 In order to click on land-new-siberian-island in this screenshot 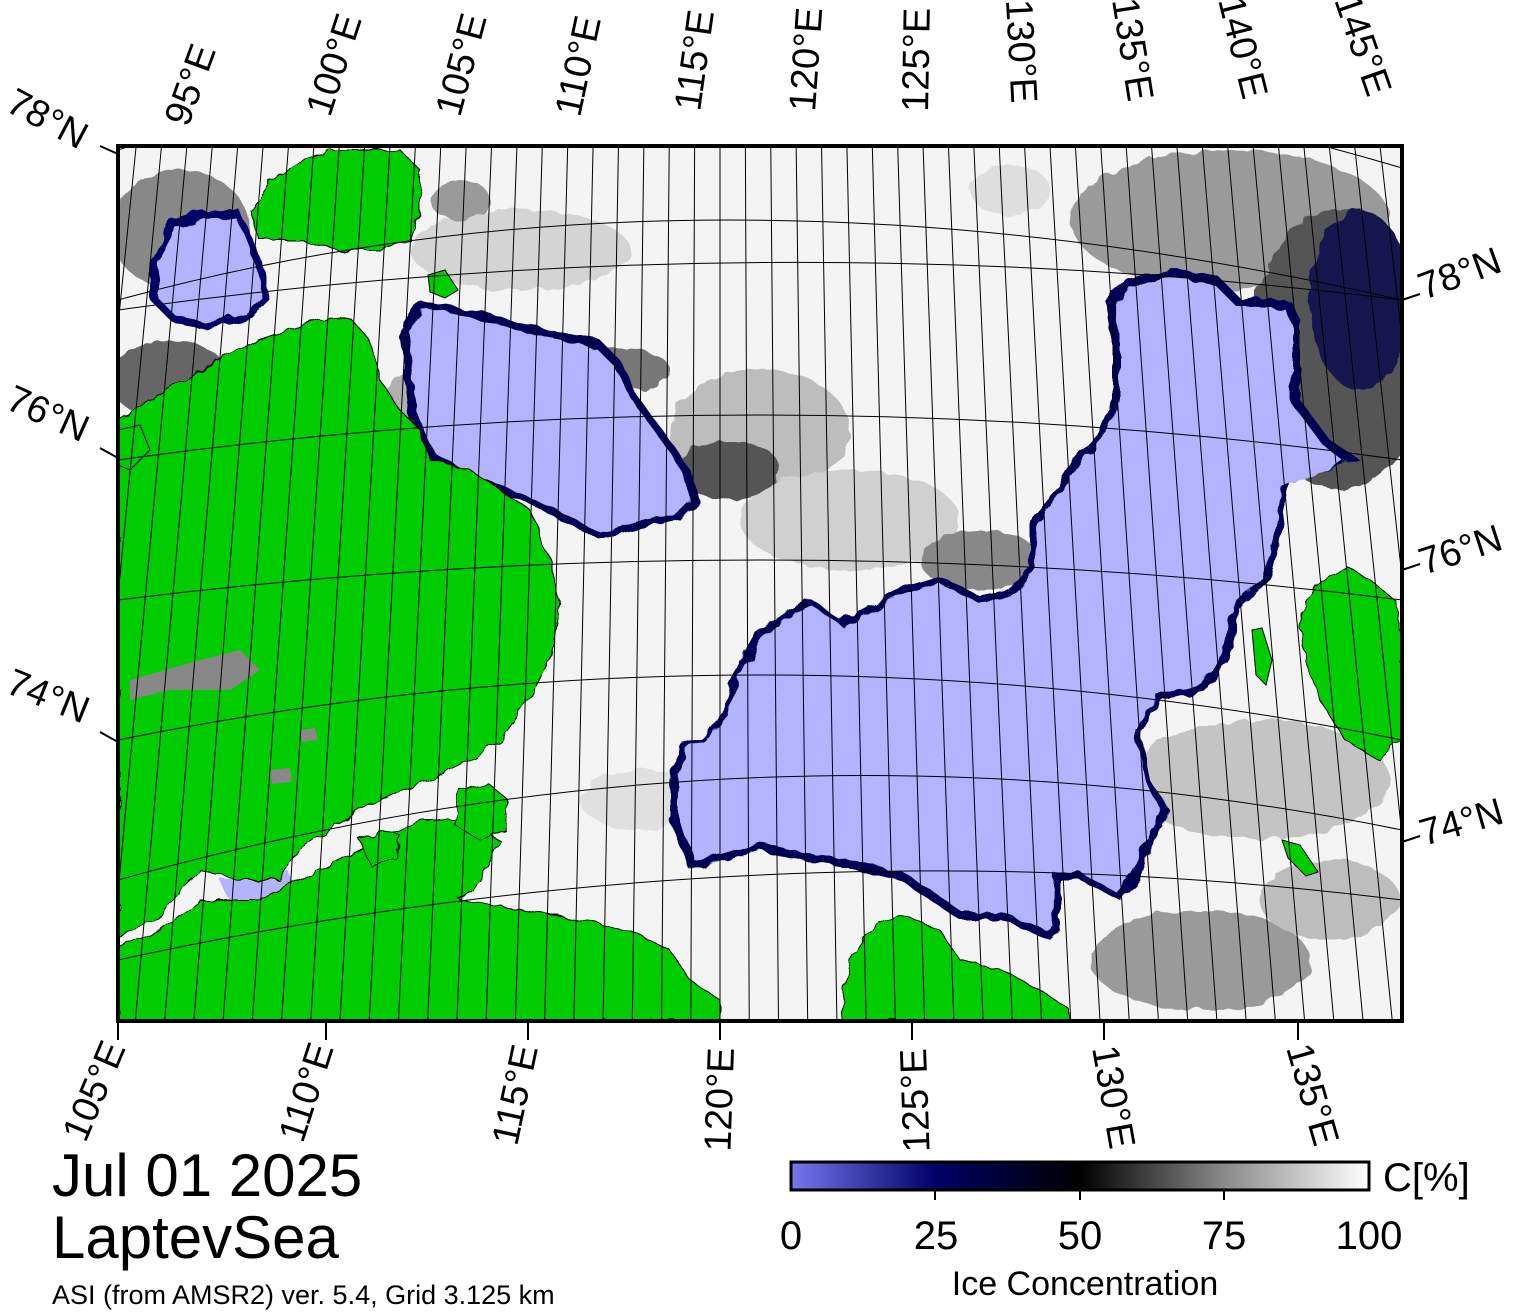, I will do `click(1350, 662)`.